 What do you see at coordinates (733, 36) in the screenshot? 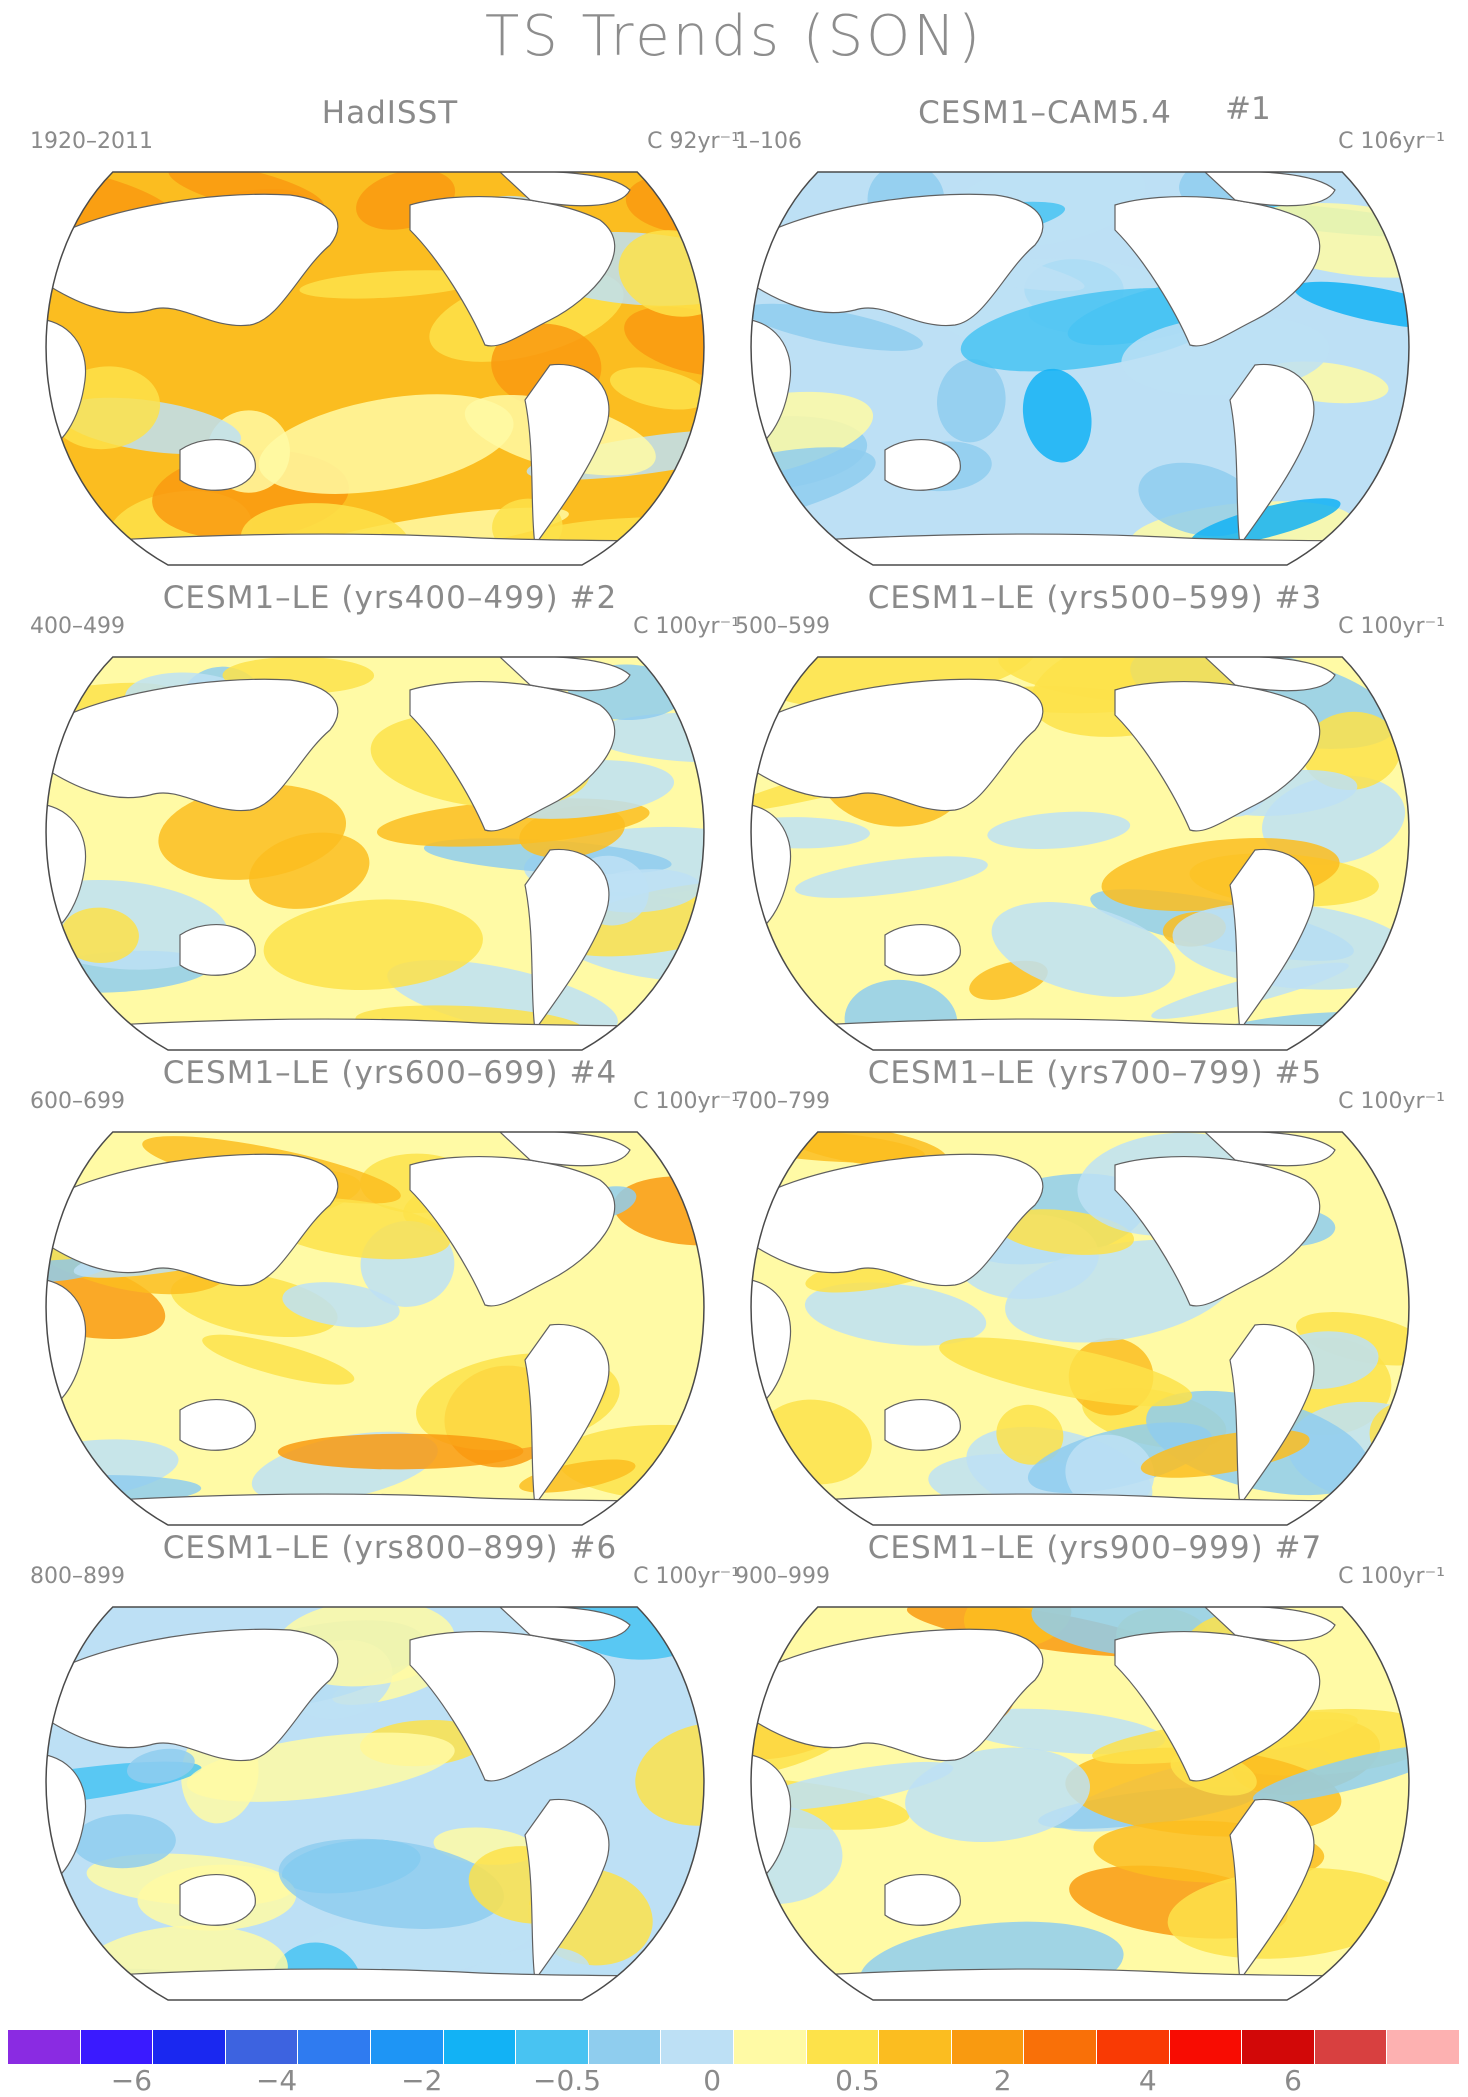
I see `page-title: TS Trends (SON)` at bounding box center [733, 36].